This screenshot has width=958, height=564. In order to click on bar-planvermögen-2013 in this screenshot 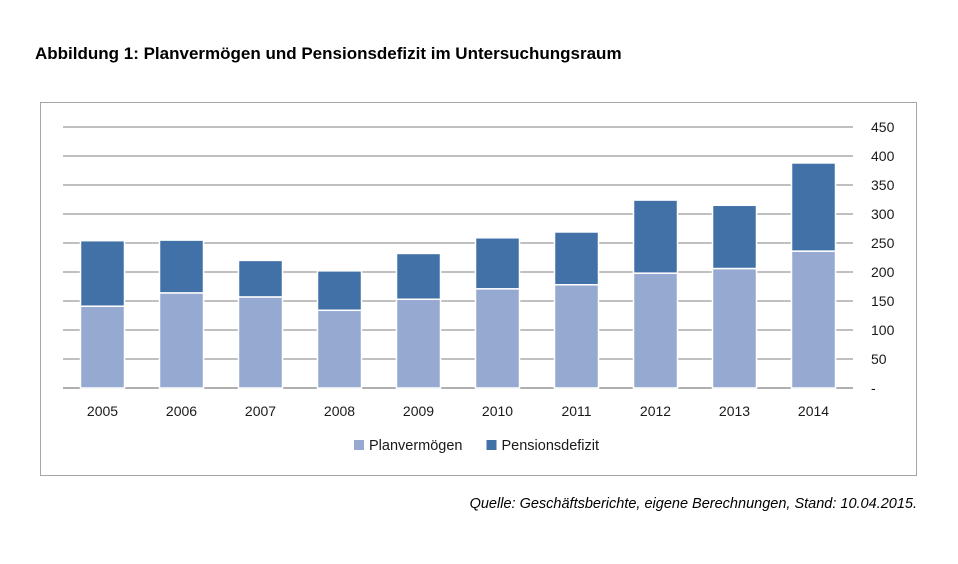, I will do `click(734, 328)`.